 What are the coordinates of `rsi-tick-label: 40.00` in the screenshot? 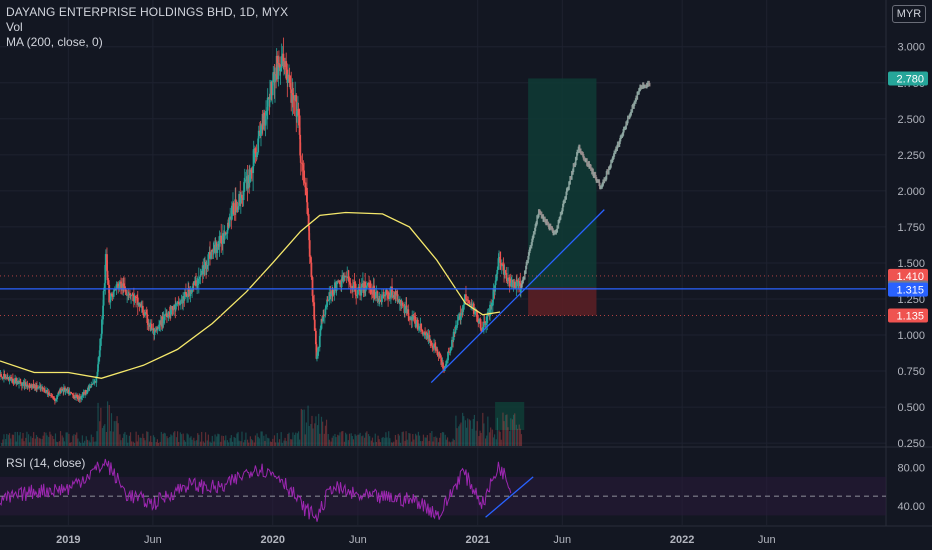 It's located at (911, 507).